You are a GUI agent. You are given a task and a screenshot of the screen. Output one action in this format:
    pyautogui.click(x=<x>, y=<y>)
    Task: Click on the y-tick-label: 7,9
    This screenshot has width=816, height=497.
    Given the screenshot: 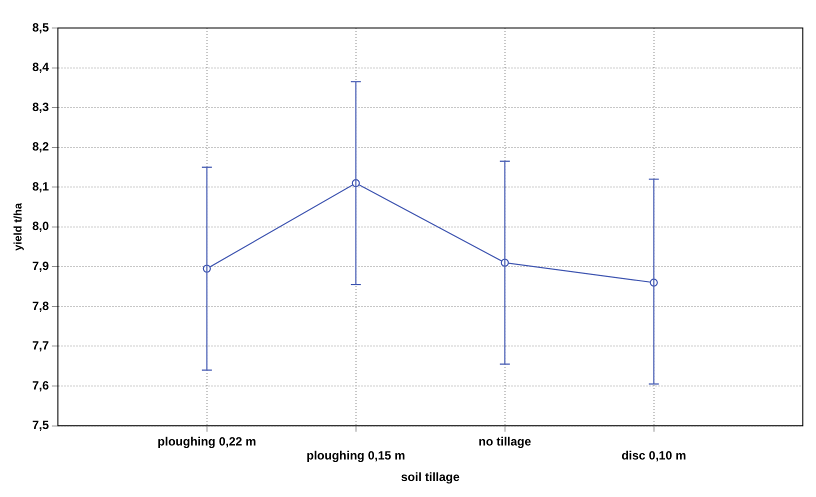 What is the action you would take?
    pyautogui.click(x=41, y=265)
    